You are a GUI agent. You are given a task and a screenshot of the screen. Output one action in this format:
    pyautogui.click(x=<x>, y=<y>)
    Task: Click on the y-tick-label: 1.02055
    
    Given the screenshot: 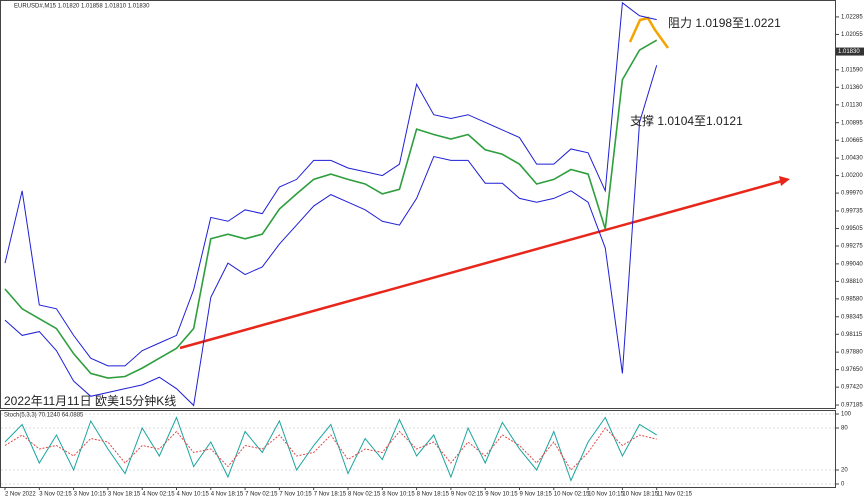 What is the action you would take?
    pyautogui.click(x=852, y=35)
    